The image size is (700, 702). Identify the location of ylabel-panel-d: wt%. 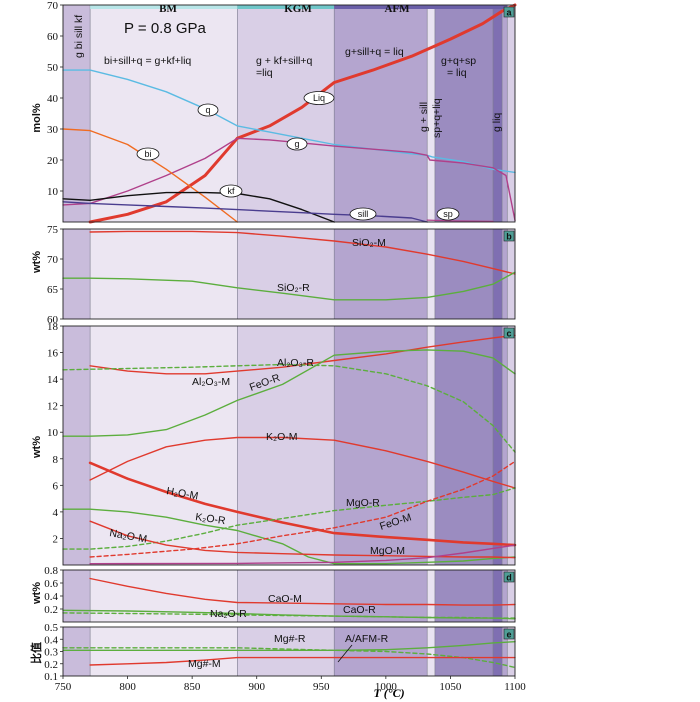
(37, 593).